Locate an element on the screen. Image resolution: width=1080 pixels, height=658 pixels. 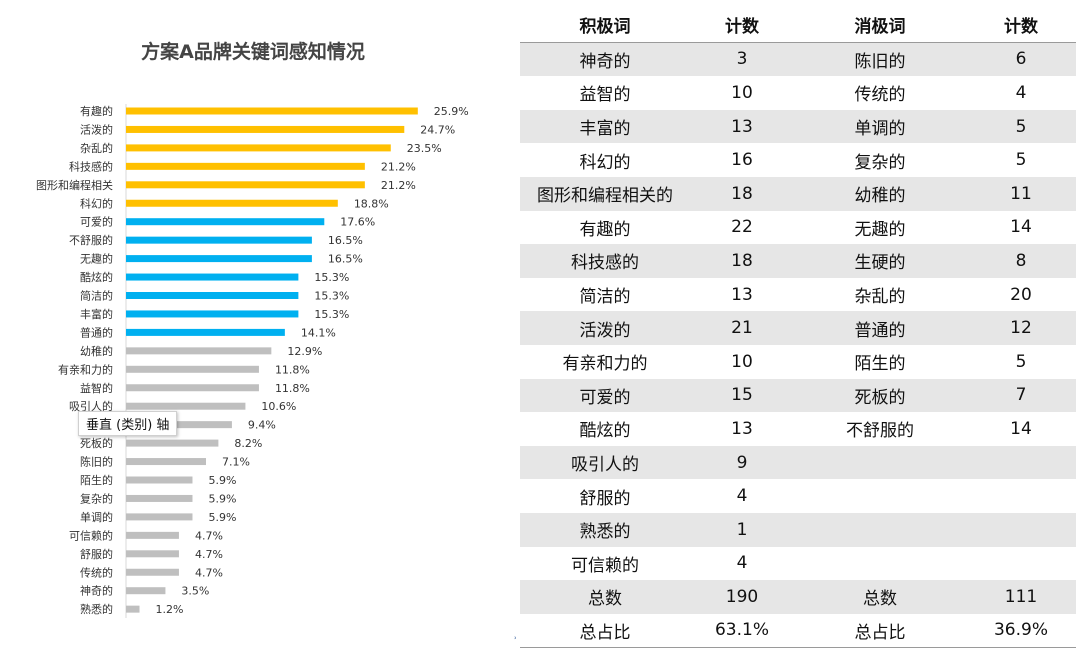
data-label: 1.2% is located at coordinates (170, 609).